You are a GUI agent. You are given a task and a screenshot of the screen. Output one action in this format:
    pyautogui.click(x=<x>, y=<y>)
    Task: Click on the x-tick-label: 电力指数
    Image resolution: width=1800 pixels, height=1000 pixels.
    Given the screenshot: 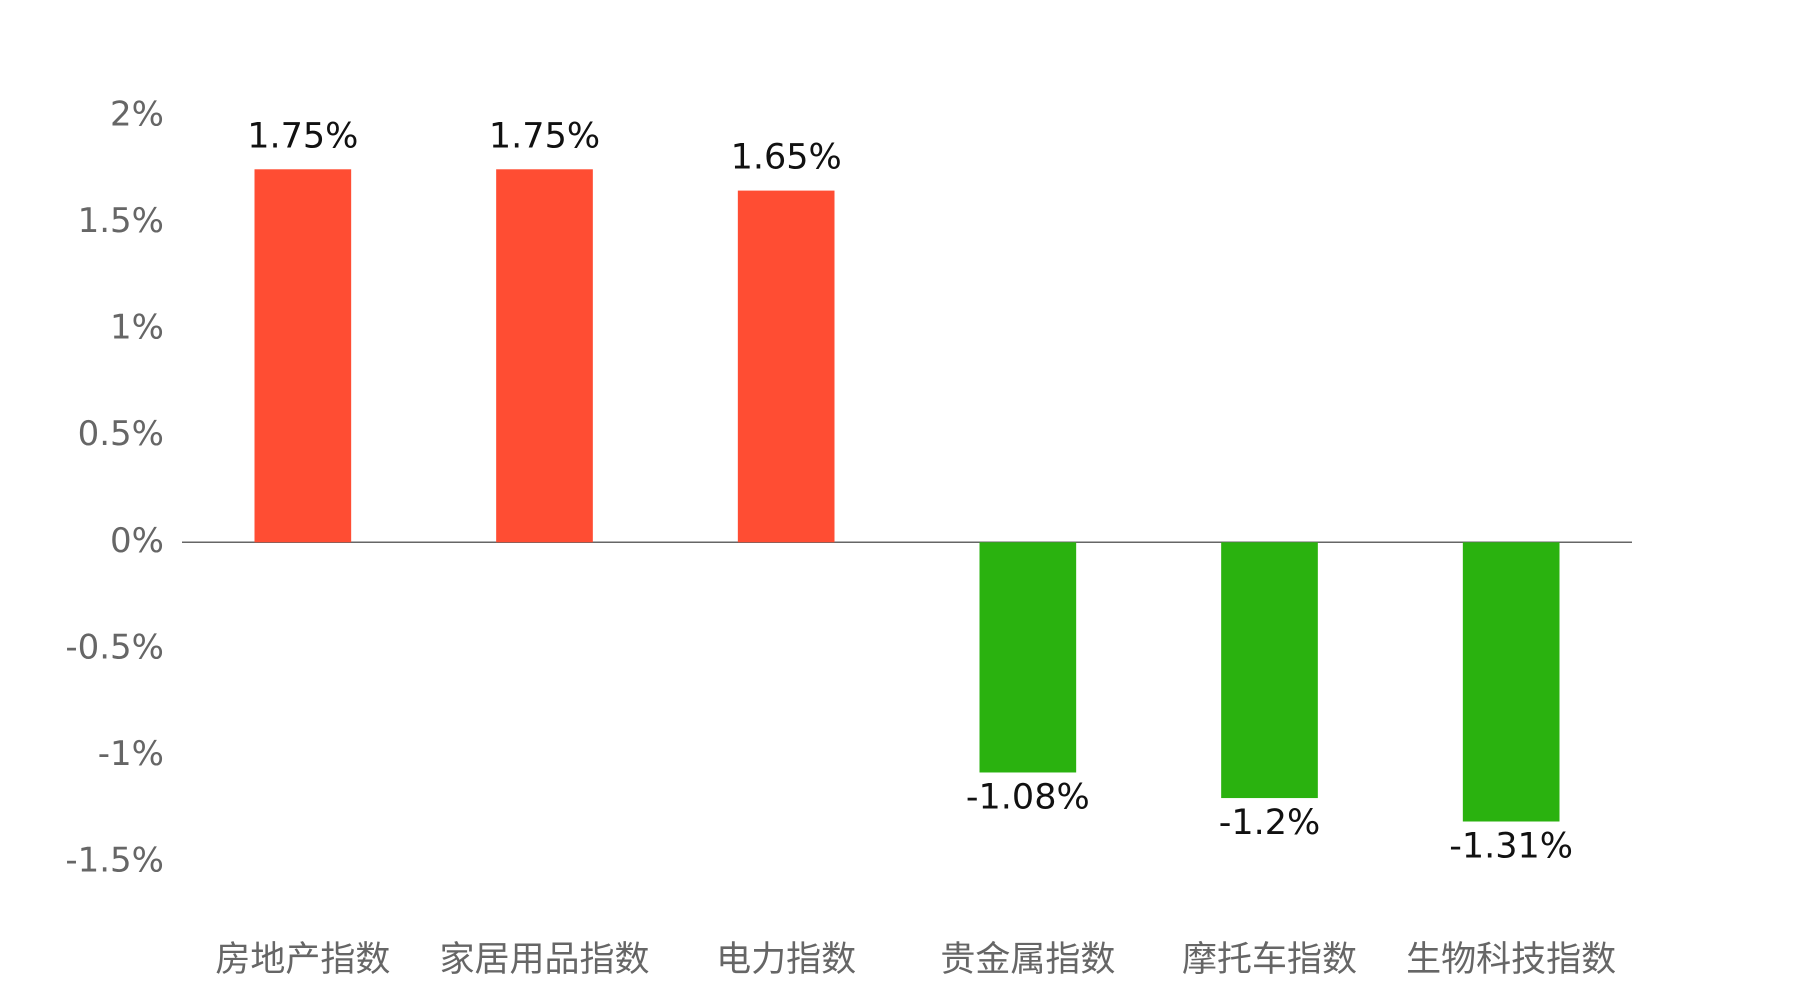 What is the action you would take?
    pyautogui.click(x=786, y=960)
    